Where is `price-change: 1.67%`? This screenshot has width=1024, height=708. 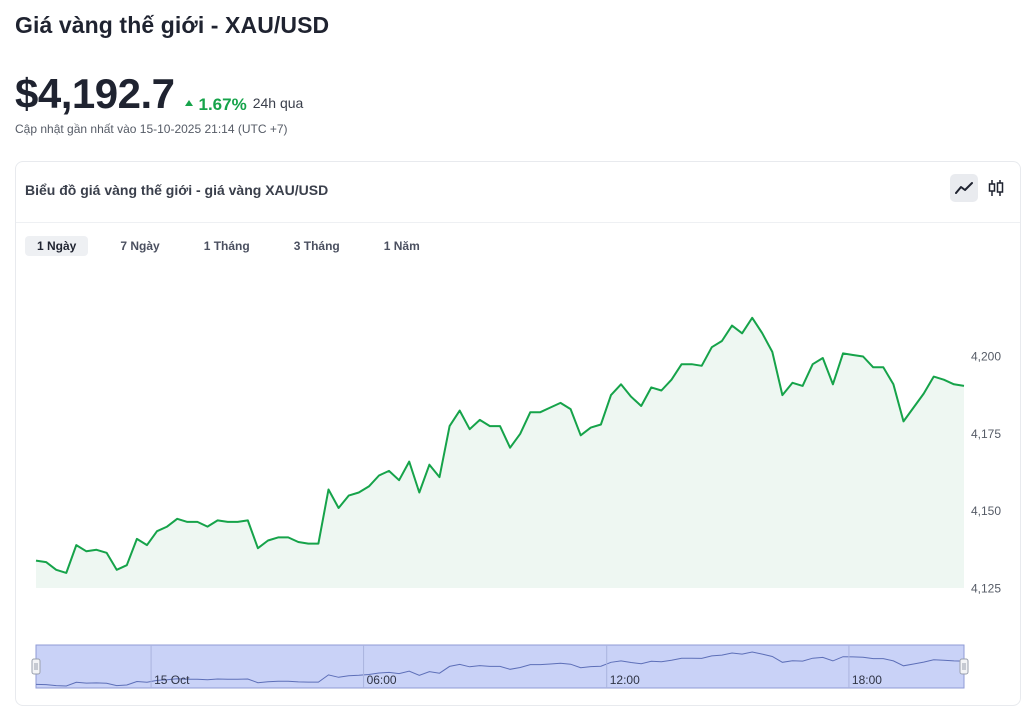
price-change: 1.67% is located at coordinates (215, 105).